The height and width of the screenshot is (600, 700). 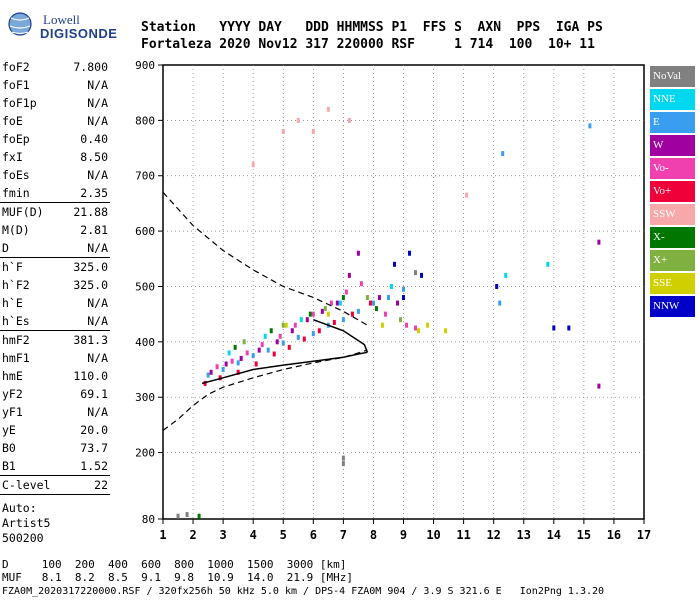 What do you see at coordinates (9, 448) in the screenshot?
I see `param-name: B0` at bounding box center [9, 448].